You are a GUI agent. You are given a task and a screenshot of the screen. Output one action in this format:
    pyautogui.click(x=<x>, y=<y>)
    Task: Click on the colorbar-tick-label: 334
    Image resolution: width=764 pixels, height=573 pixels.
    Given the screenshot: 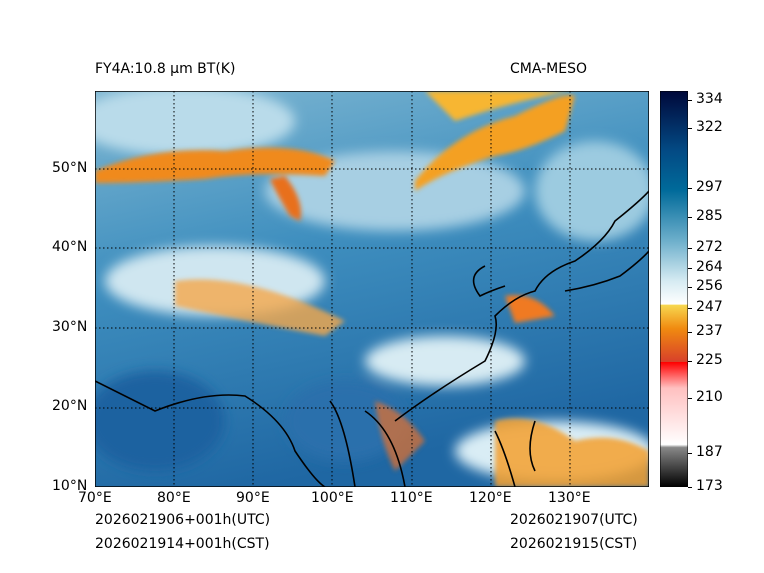 What is the action you would take?
    pyautogui.click(x=709, y=99)
    